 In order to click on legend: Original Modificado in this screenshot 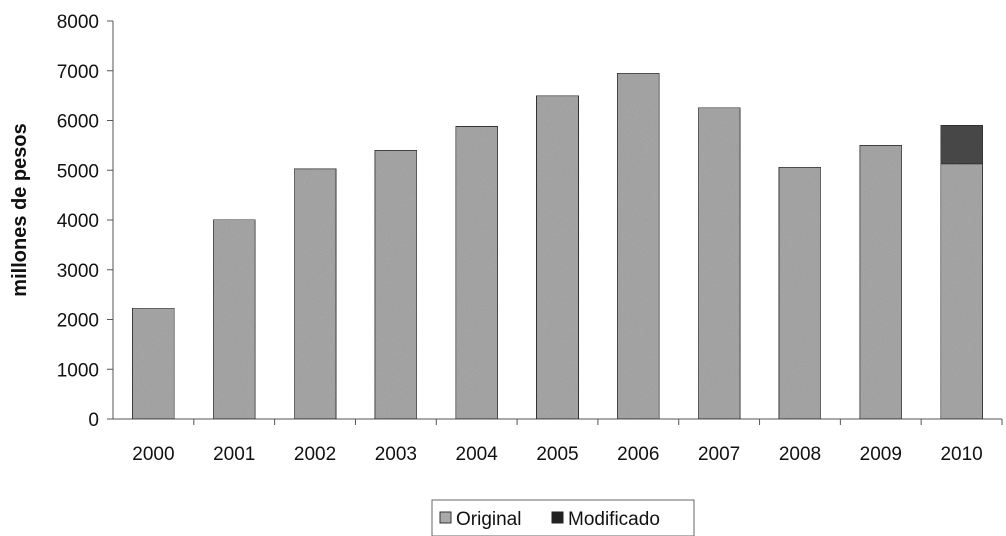, I will do `click(563, 517)`.